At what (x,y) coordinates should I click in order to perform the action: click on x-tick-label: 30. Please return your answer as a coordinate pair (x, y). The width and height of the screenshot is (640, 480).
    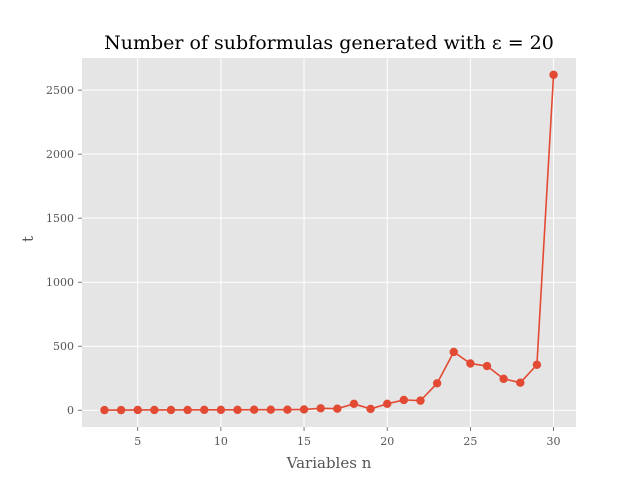
    Looking at the image, I should click on (554, 441).